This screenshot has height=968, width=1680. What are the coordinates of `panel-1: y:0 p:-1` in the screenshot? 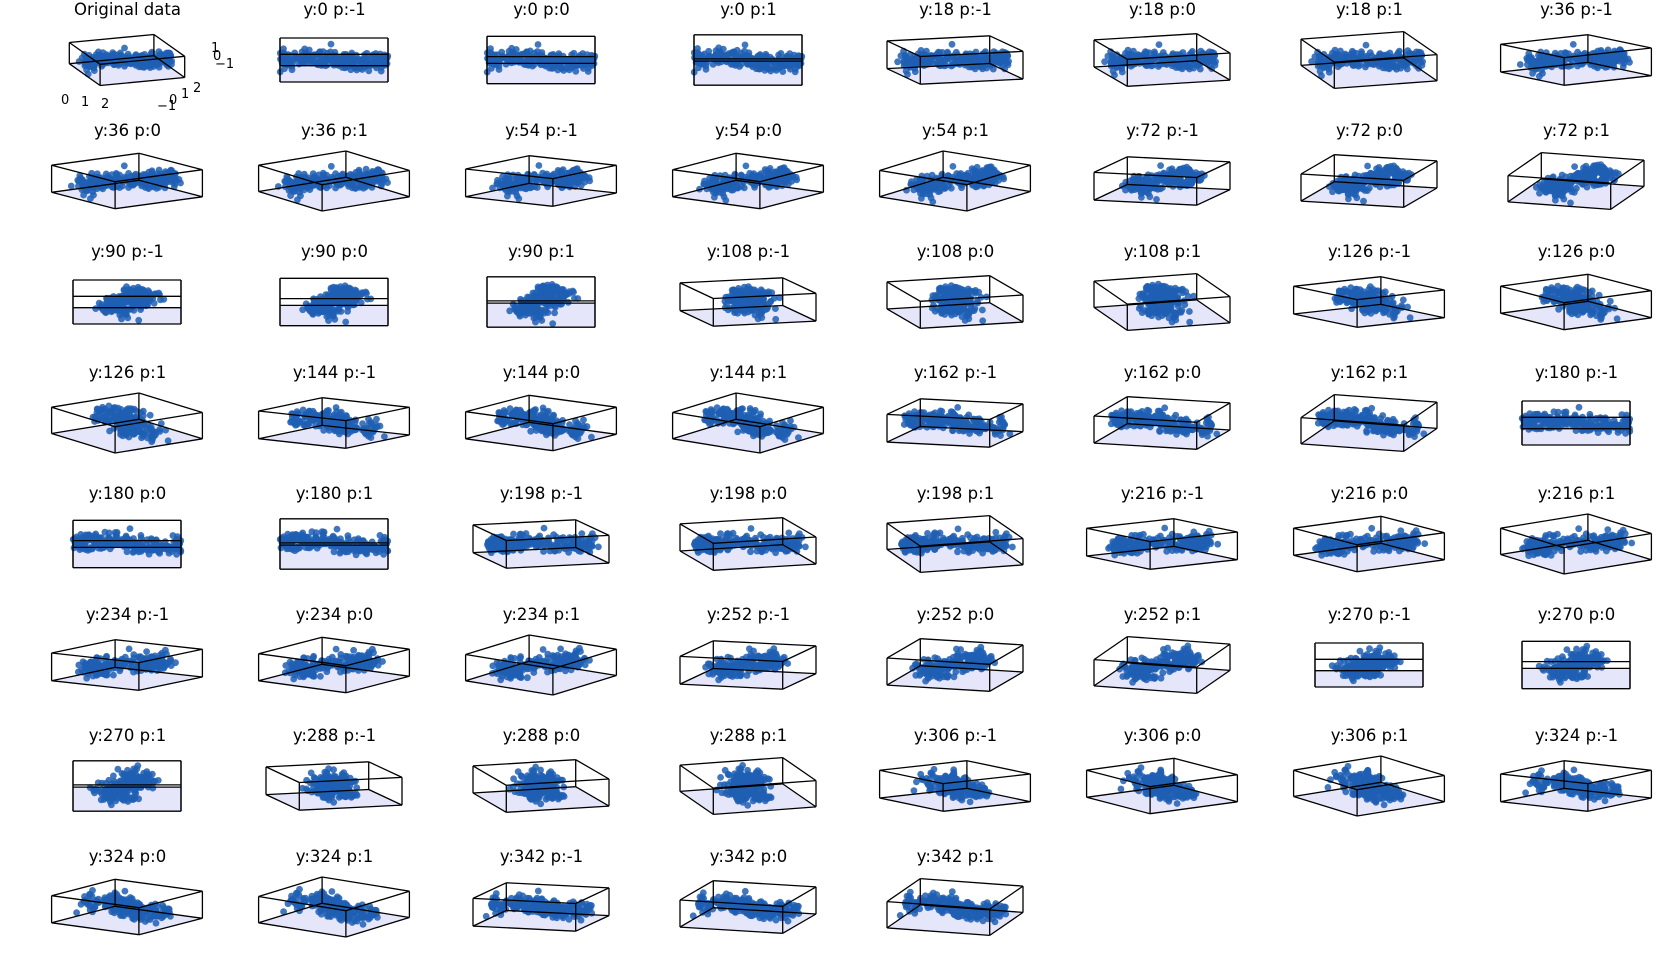 It's located at (334, 60).